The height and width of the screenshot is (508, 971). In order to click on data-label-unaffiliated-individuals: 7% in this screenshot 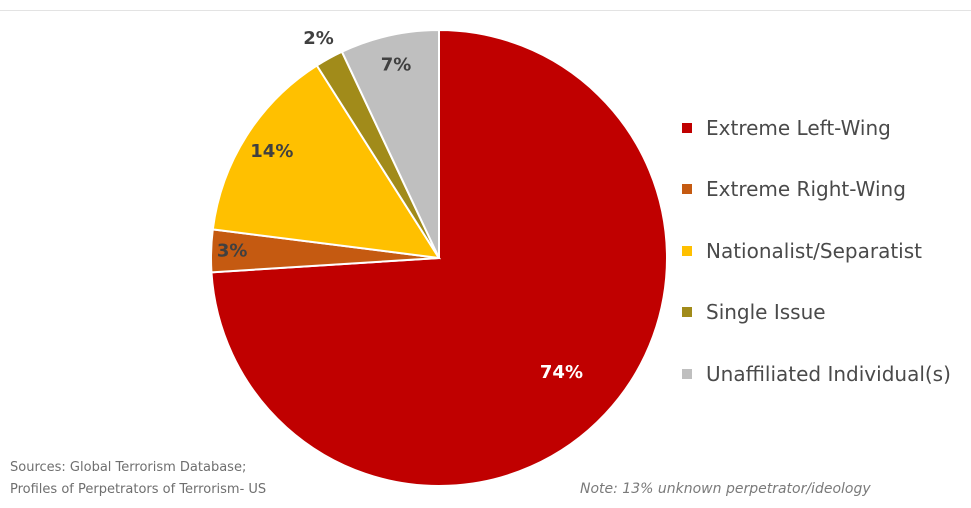, I will do `click(396, 65)`.